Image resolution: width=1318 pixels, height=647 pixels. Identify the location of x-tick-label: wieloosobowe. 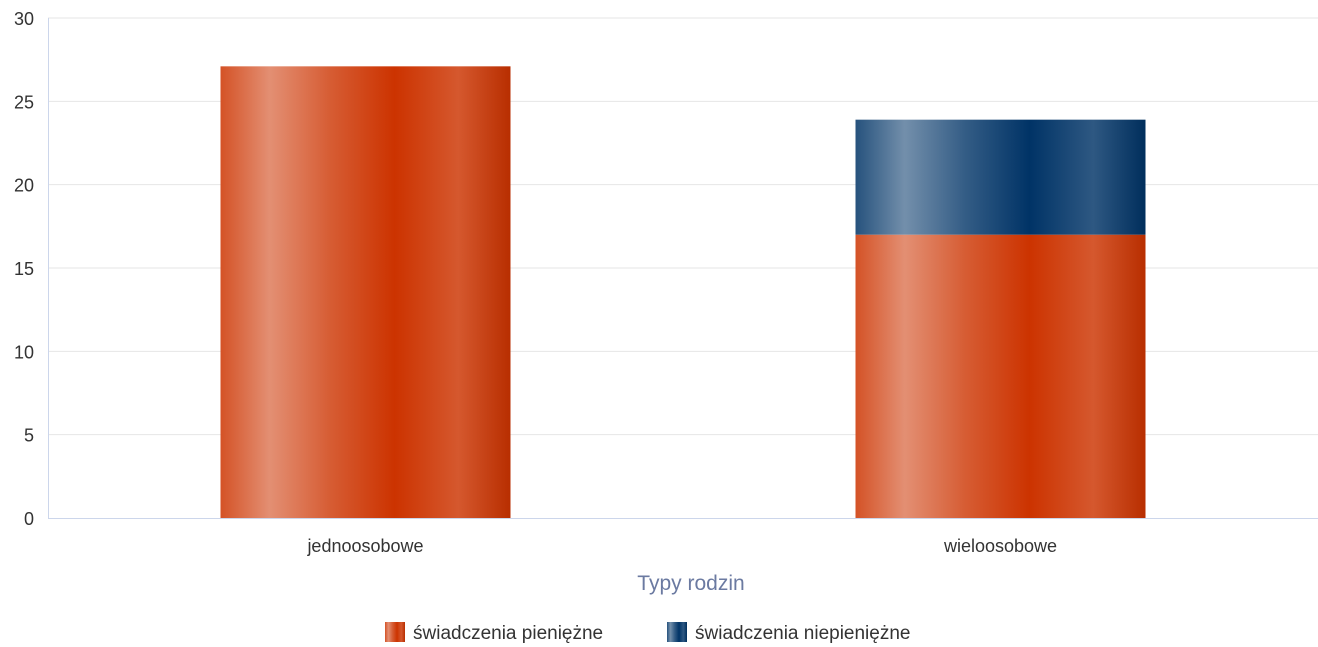
(1000, 546).